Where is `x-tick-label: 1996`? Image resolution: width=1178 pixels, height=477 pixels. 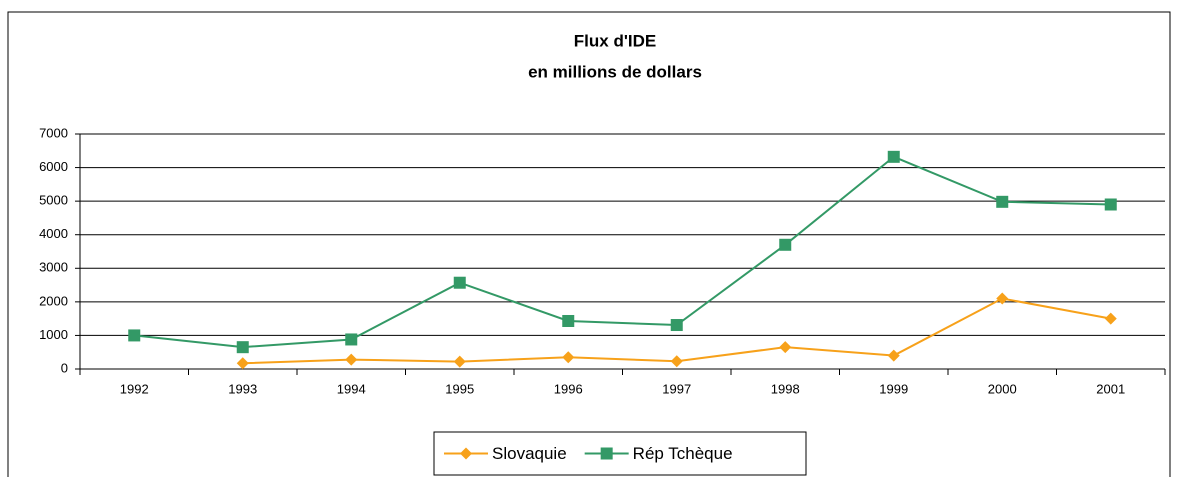 x-tick-label: 1996 is located at coordinates (568, 388).